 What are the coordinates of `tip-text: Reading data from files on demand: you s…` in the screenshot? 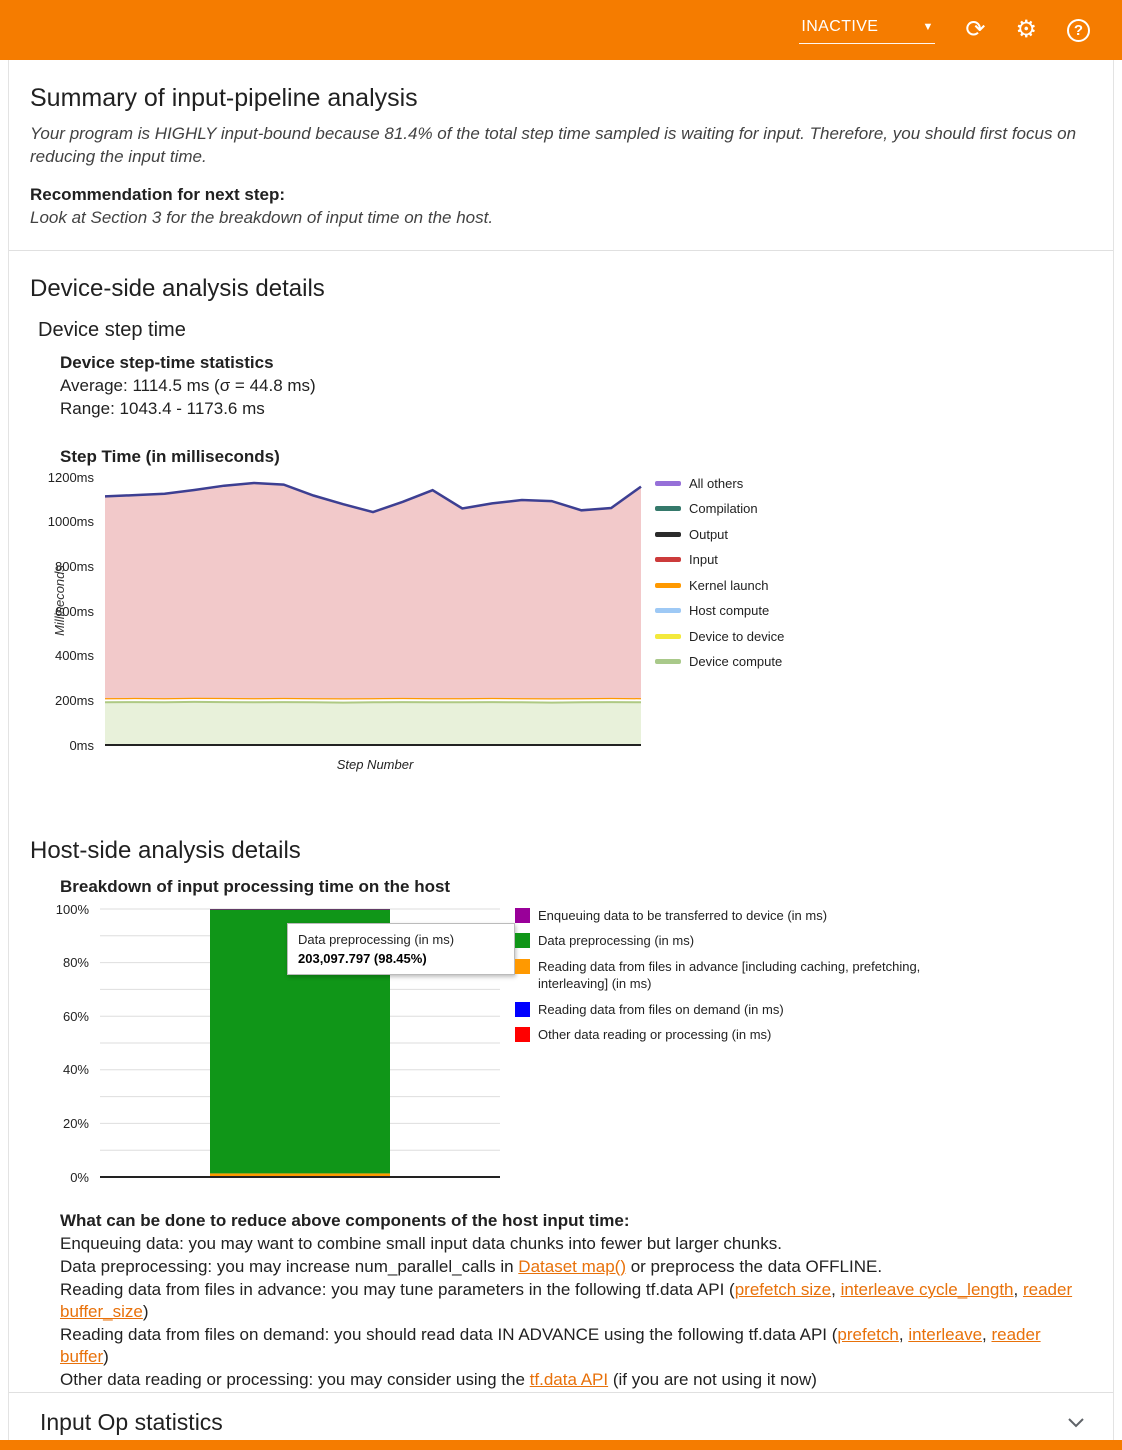 It's located at (449, 1334).